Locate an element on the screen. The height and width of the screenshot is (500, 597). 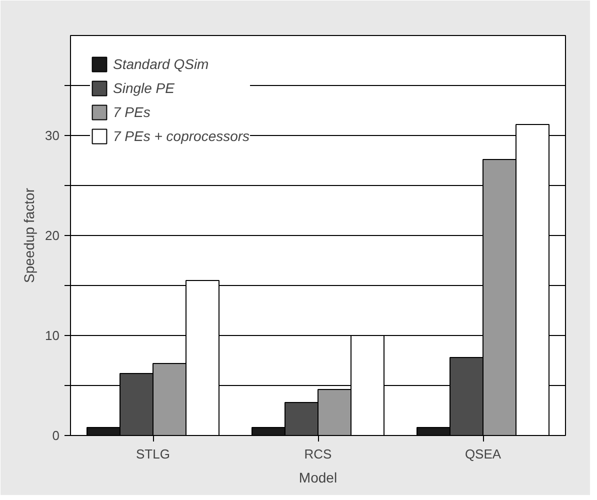
x-tick-label: RCS is located at coordinates (318, 454).